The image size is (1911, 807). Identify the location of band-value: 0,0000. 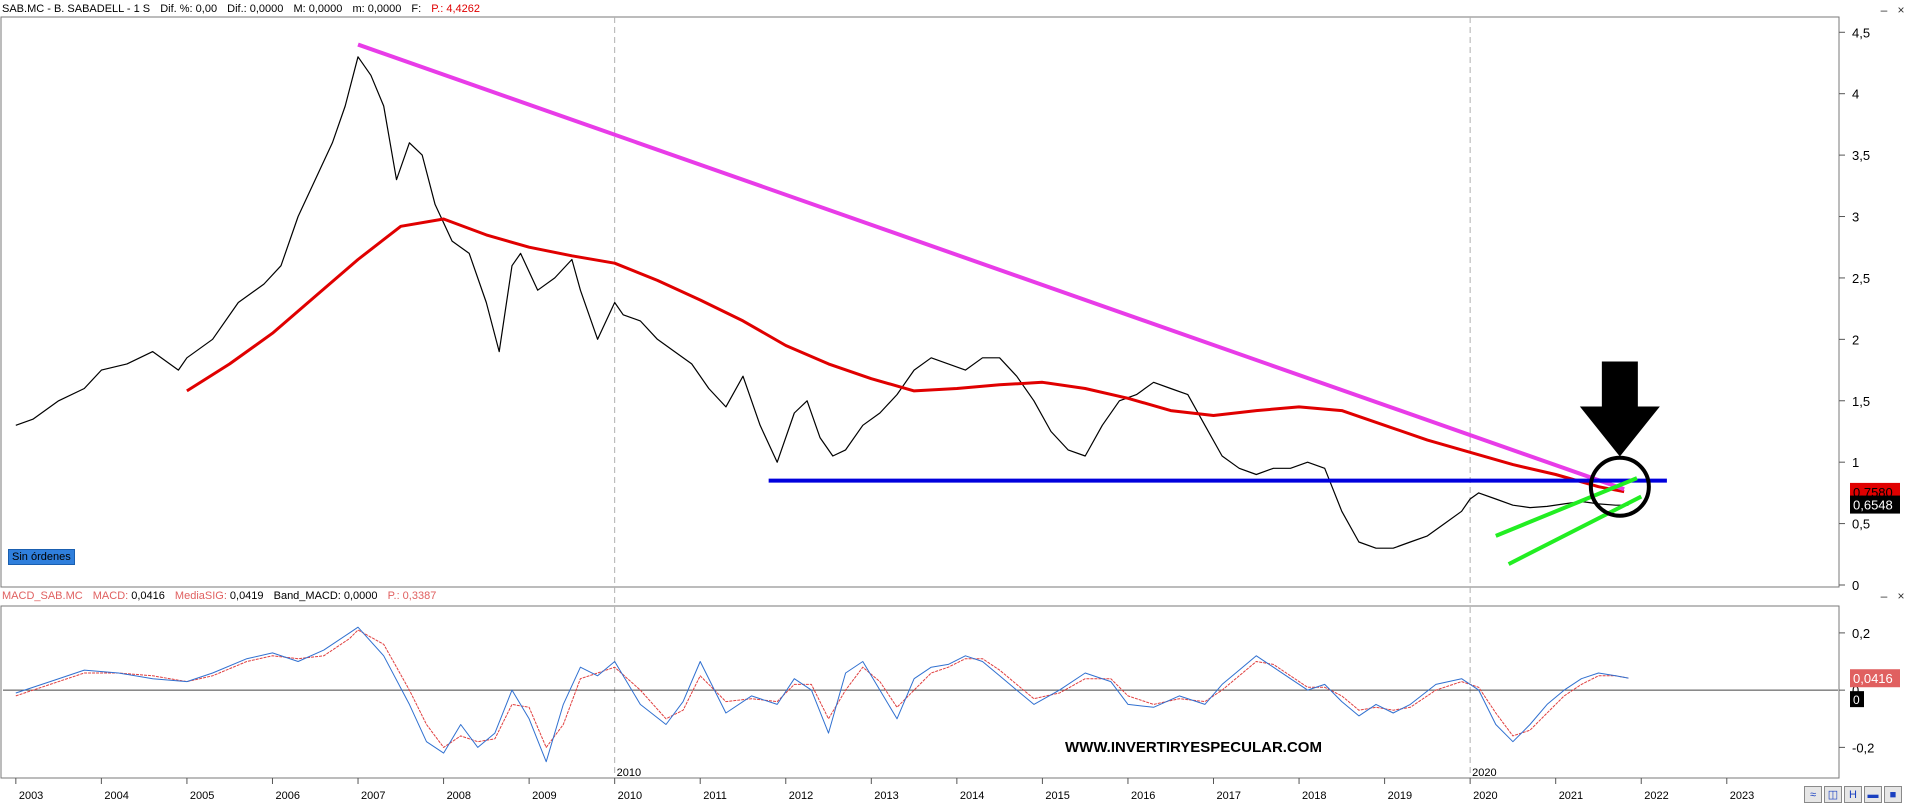
(360, 596).